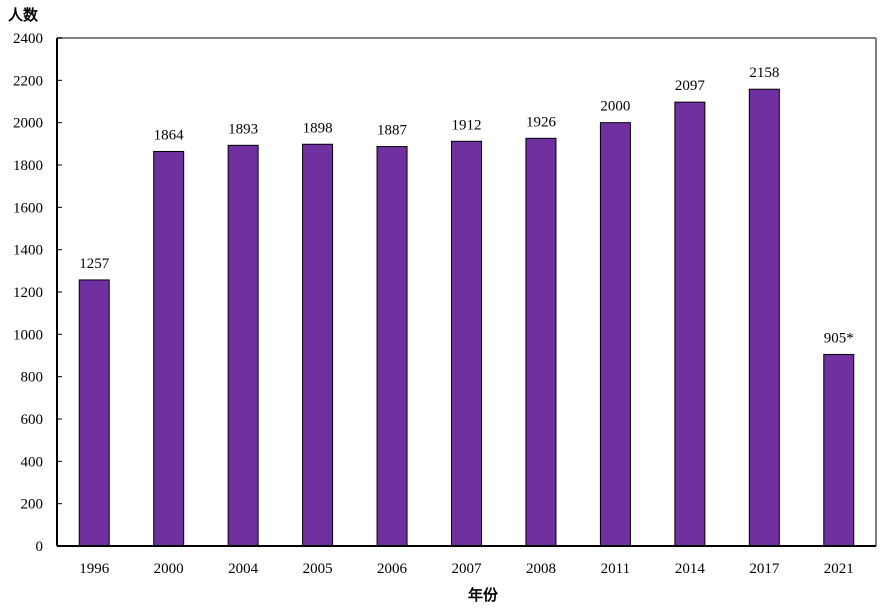 The image size is (888, 611). I want to click on x-tick-label: 2008, so click(541, 569).